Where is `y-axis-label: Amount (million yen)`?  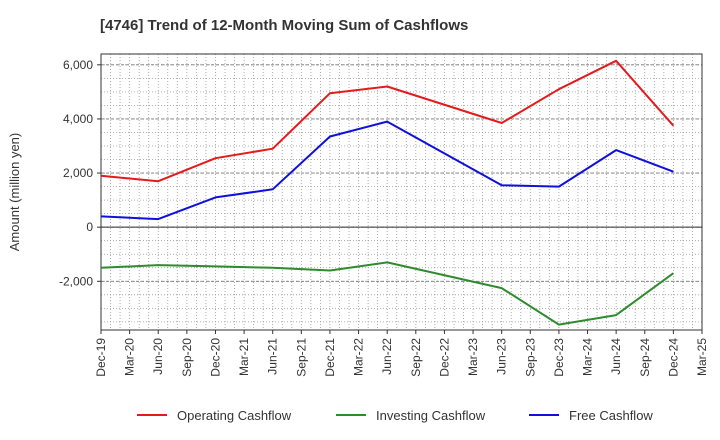 y-axis-label: Amount (million yen) is located at coordinates (14, 192).